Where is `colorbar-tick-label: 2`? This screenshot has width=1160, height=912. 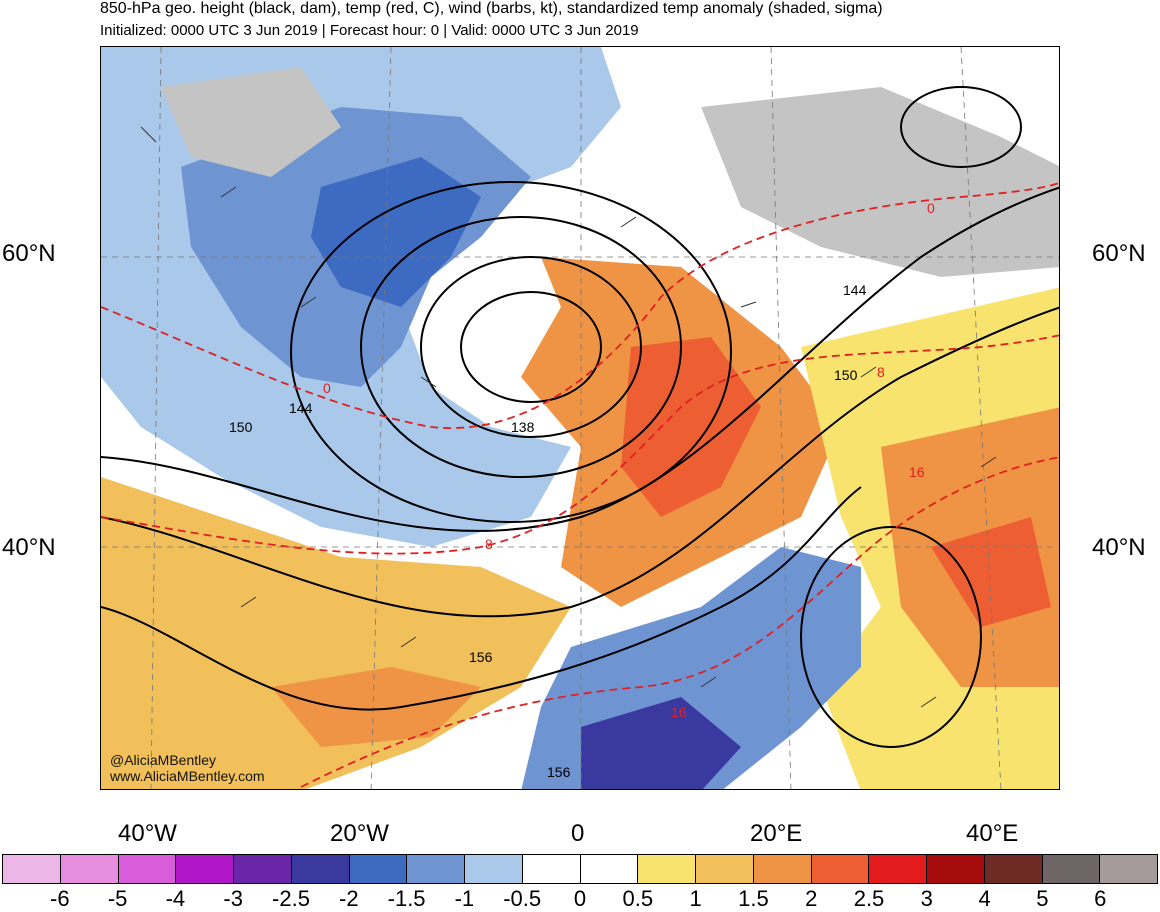 colorbar-tick-label: 2 is located at coordinates (811, 898).